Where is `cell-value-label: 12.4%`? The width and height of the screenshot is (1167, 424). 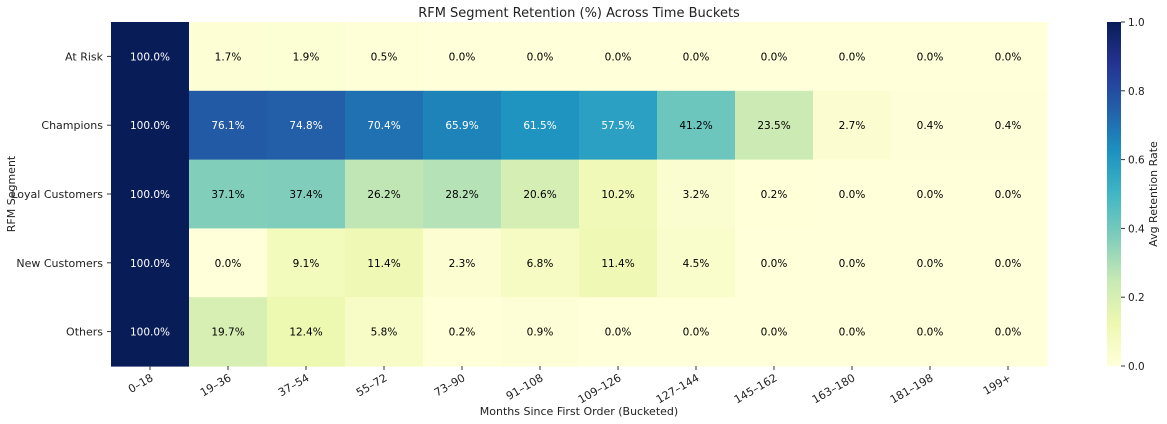
cell-value-label: 12.4% is located at coordinates (305, 333).